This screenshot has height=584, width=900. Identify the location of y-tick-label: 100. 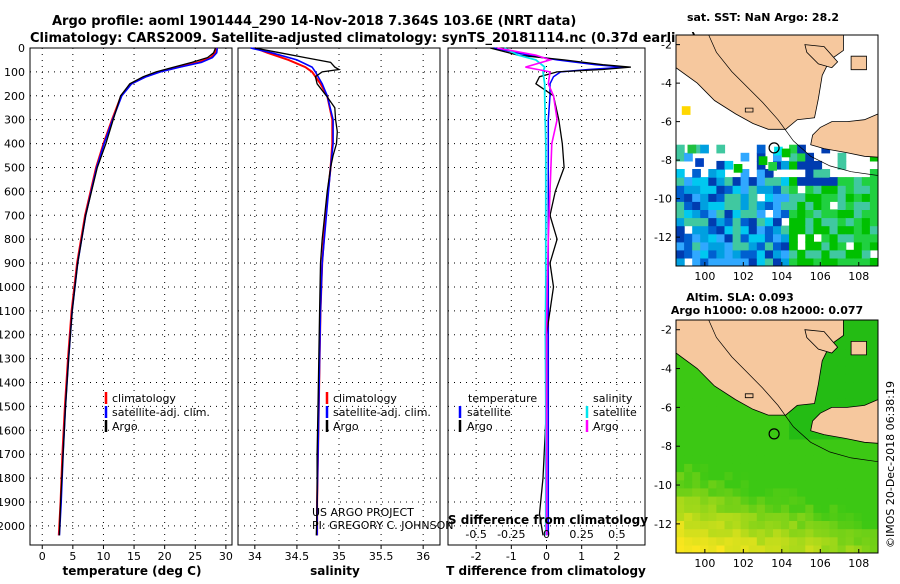
(14, 72).